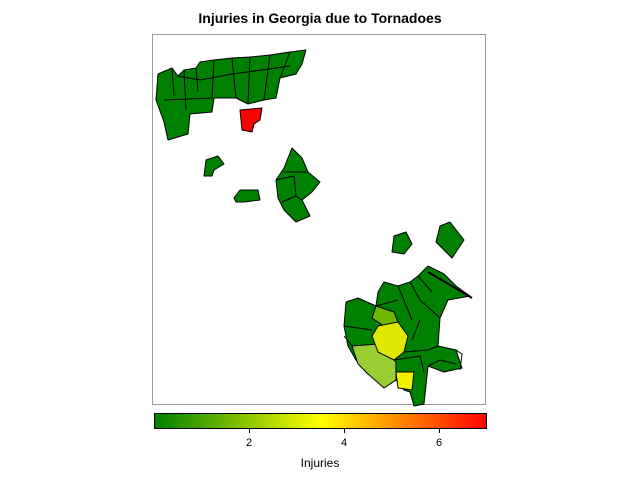 The height and width of the screenshot is (480, 640). What do you see at coordinates (439, 443) in the screenshot?
I see `legend-tick-label: 6` at bounding box center [439, 443].